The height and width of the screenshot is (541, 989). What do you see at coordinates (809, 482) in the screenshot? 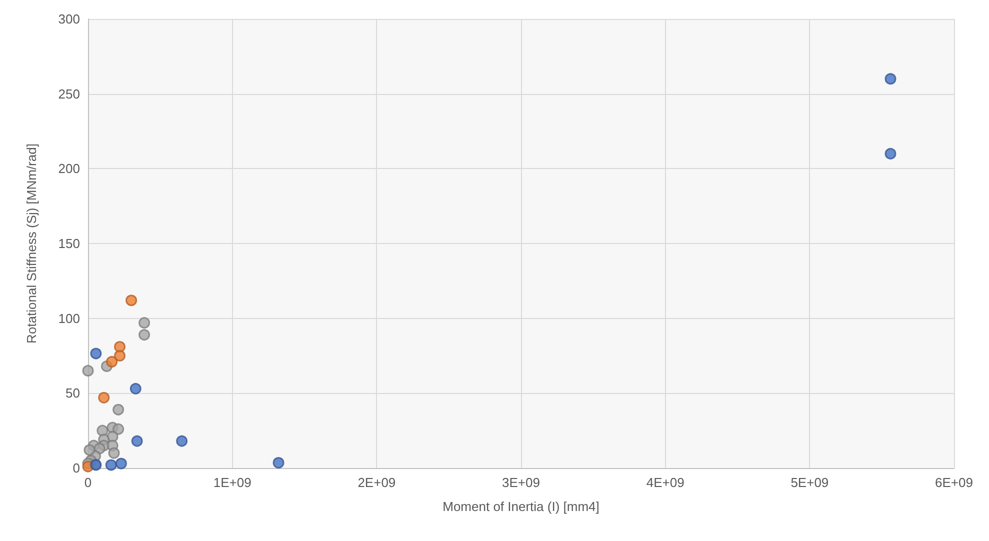
I see `x-tick-label: 5E+09` at bounding box center [809, 482].